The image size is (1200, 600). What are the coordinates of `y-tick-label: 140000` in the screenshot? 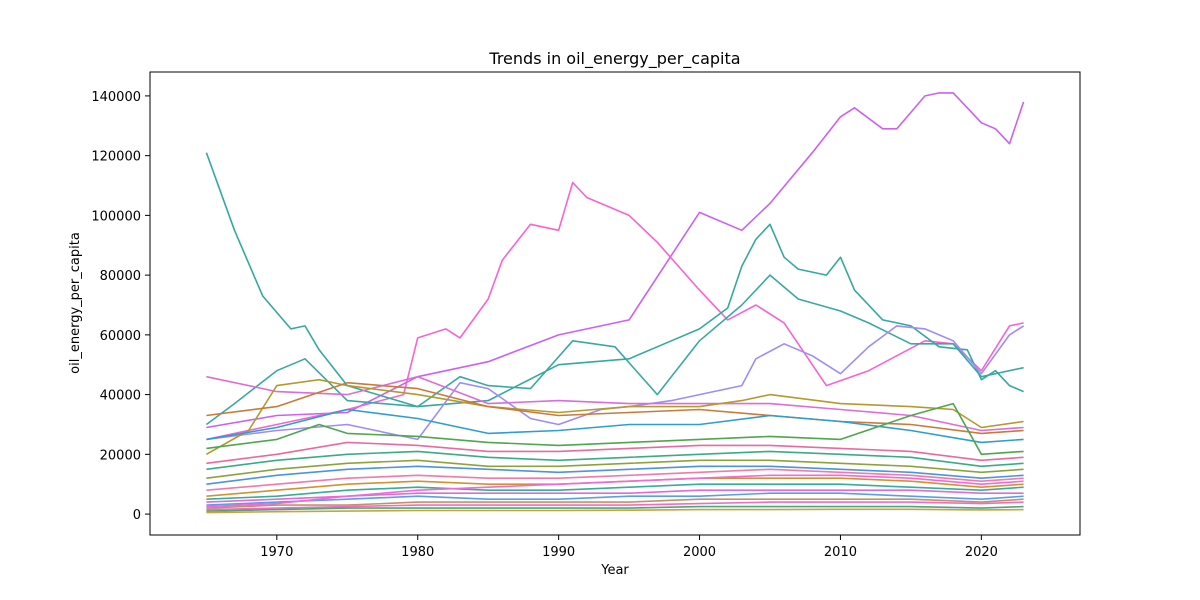 It's located at (116, 97).